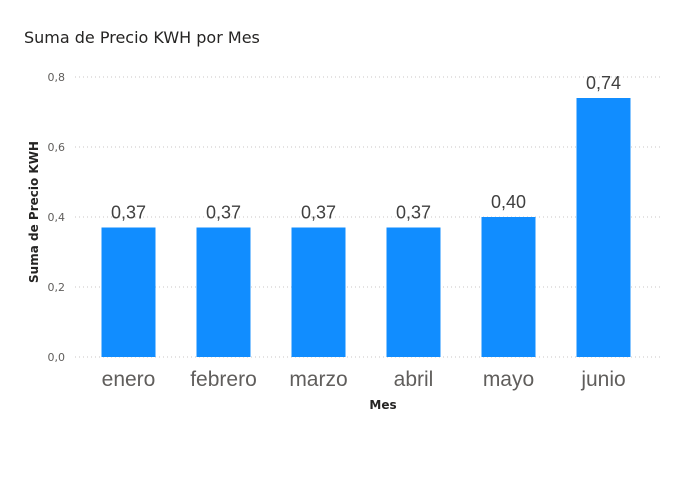 This screenshot has height=494, width=696. I want to click on bar-abril, so click(413, 292).